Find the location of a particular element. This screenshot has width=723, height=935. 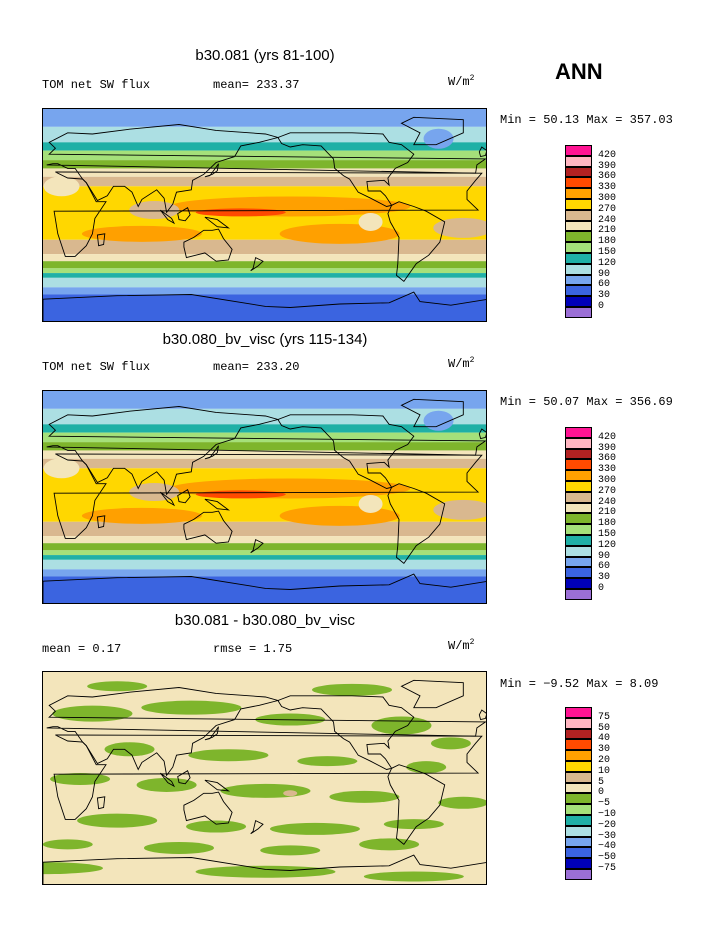

colorbar-tick-label: 75 is located at coordinates (604, 717).